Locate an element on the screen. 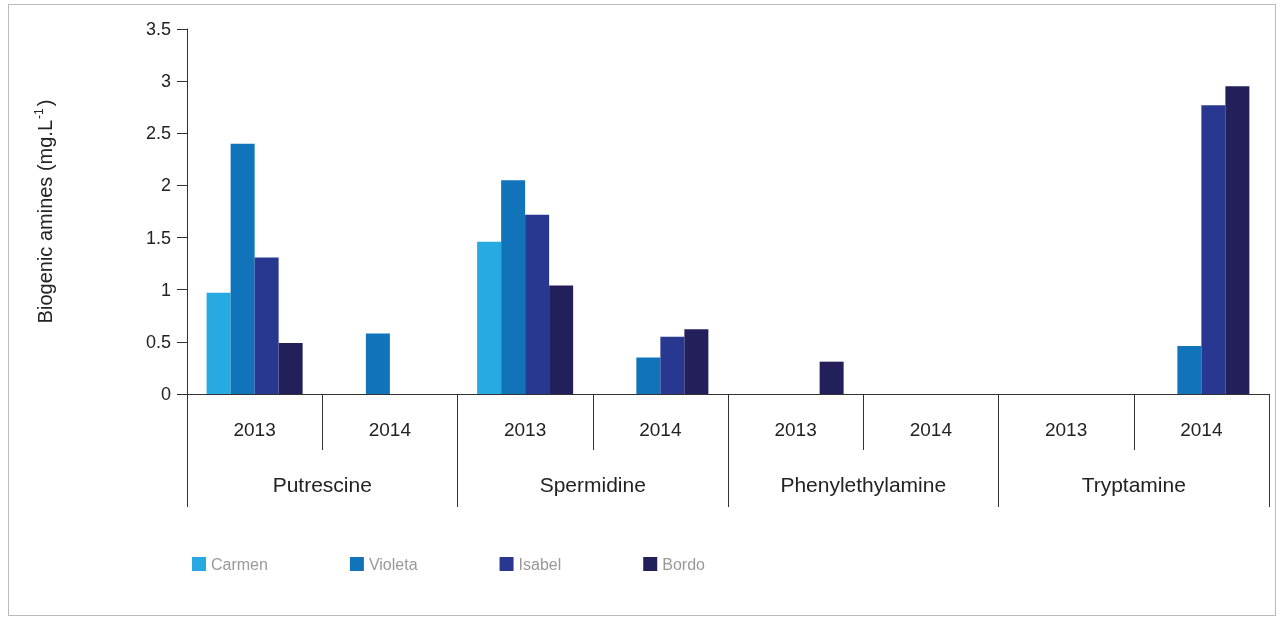  text: Putrescine is located at coordinates (322, 484).